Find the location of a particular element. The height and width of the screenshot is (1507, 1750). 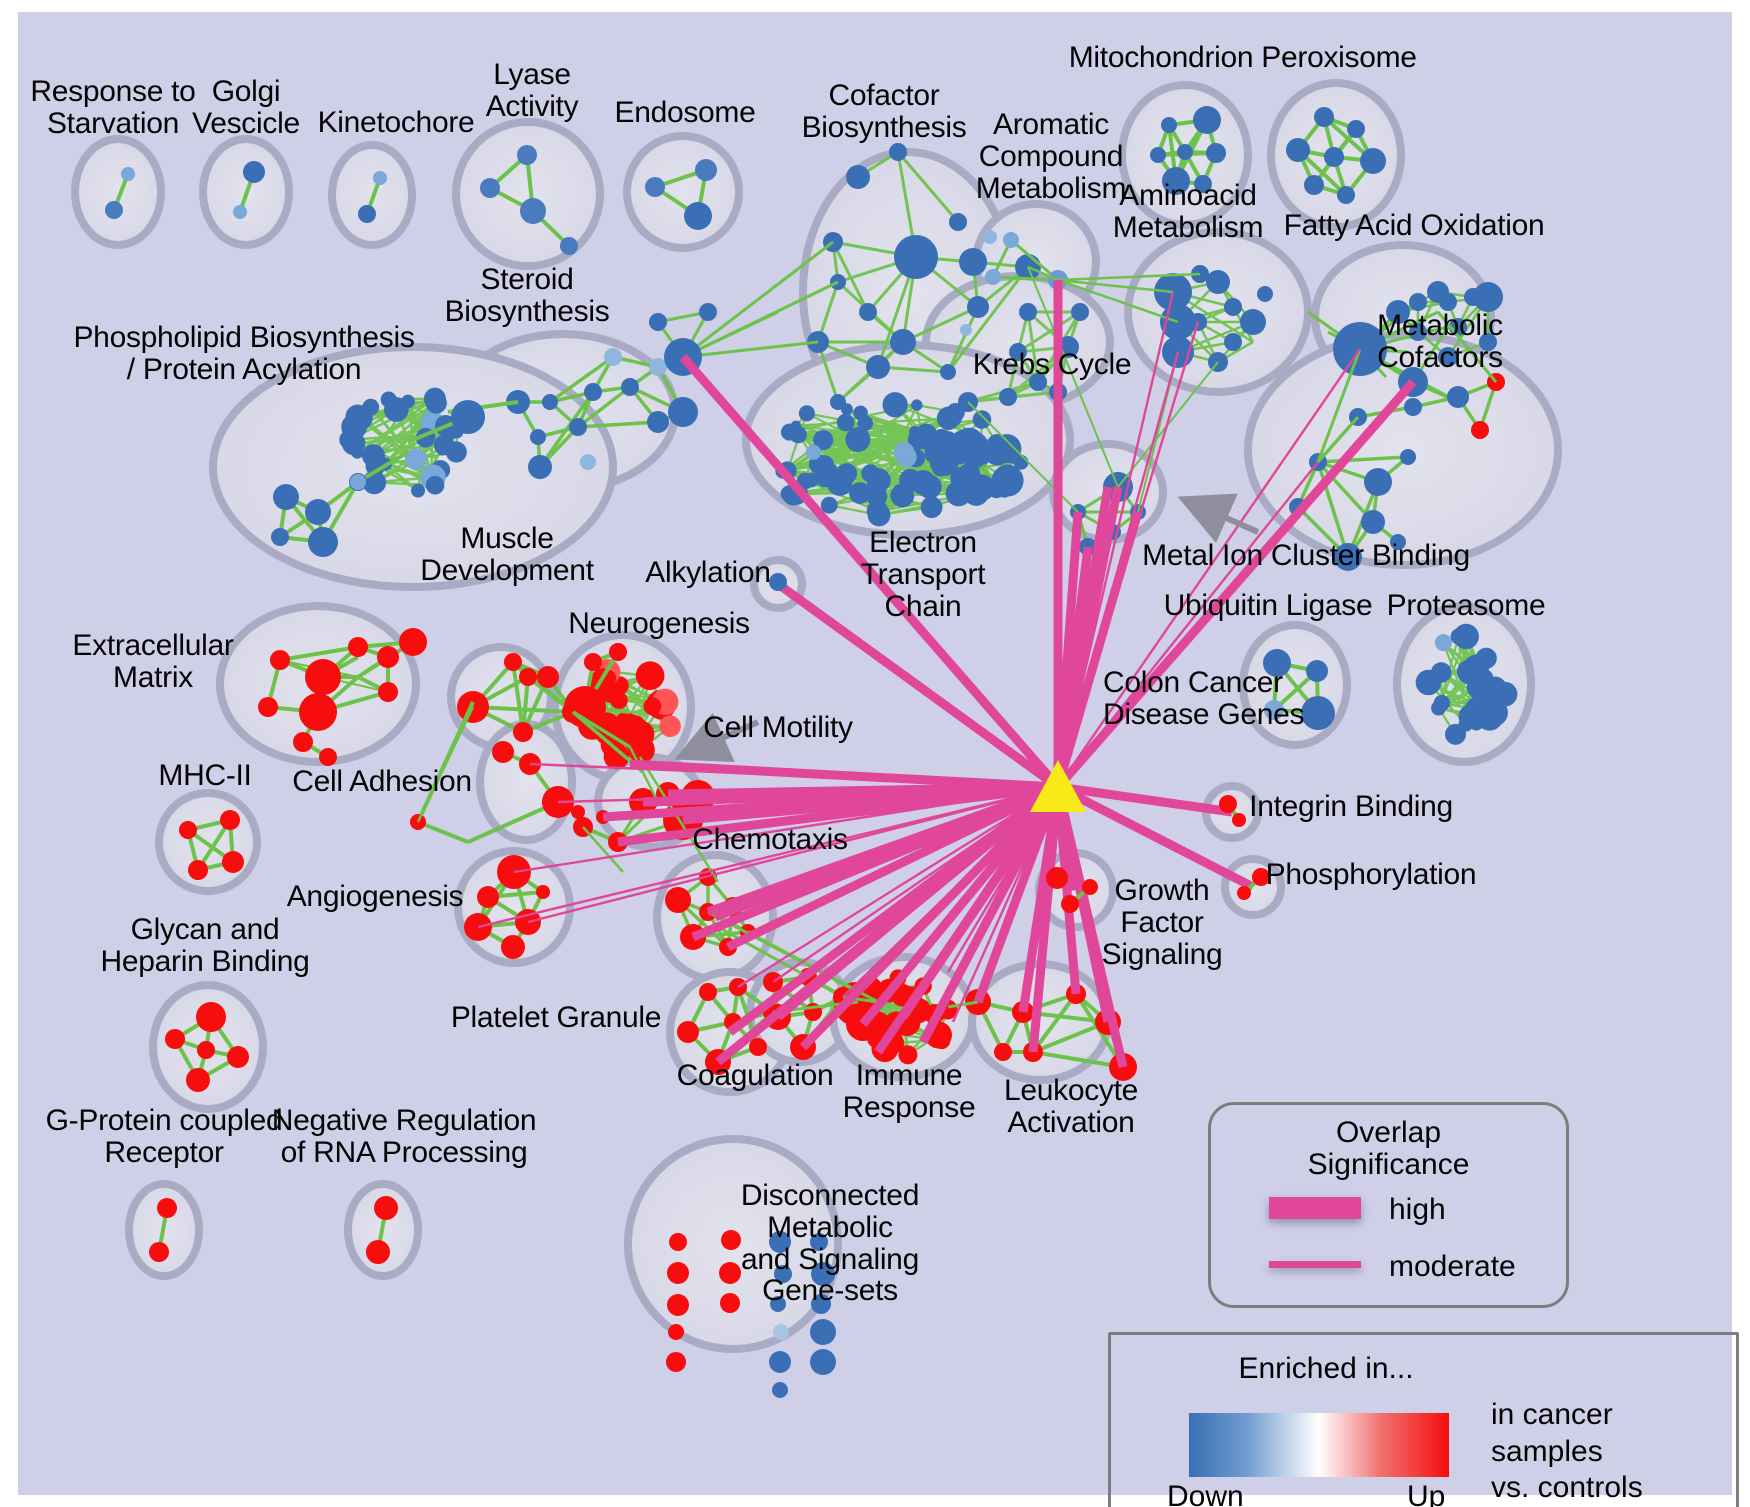

network-mitochondrion is located at coordinates (1188, 150).